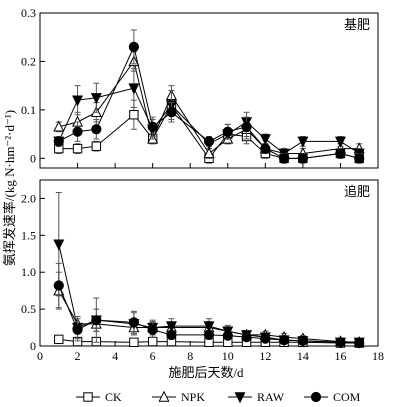  What do you see at coordinates (115, 356) in the screenshot?
I see `x-tick-label: 4` at bounding box center [115, 356].